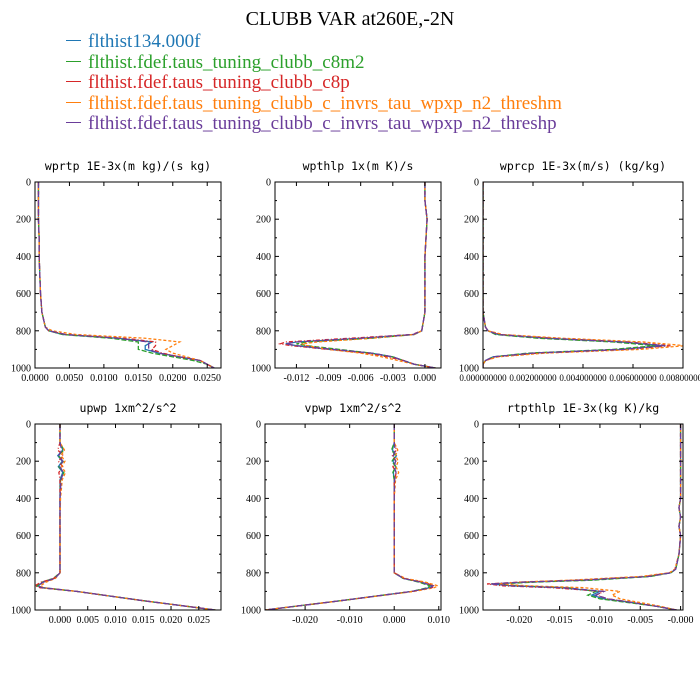  I want to click on x-tick-label: 0.025, so click(199, 620).